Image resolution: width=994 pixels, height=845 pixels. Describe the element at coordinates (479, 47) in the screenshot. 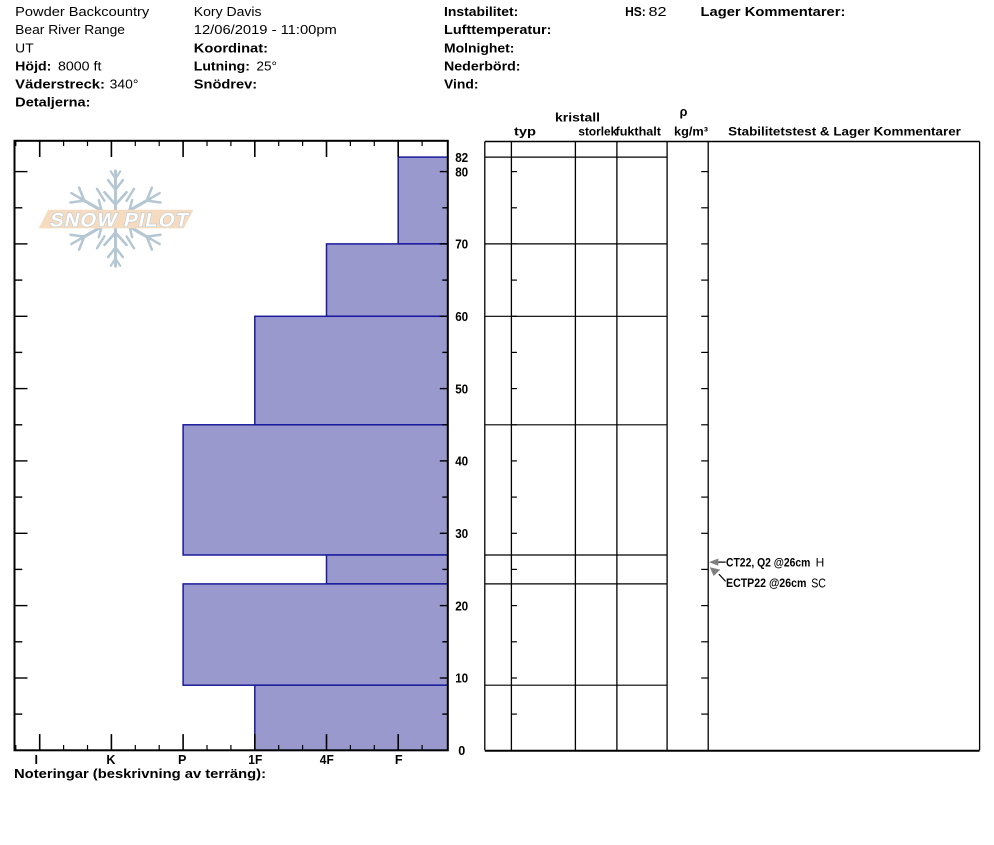

I see `svg-text: Molnighet:` at that location.